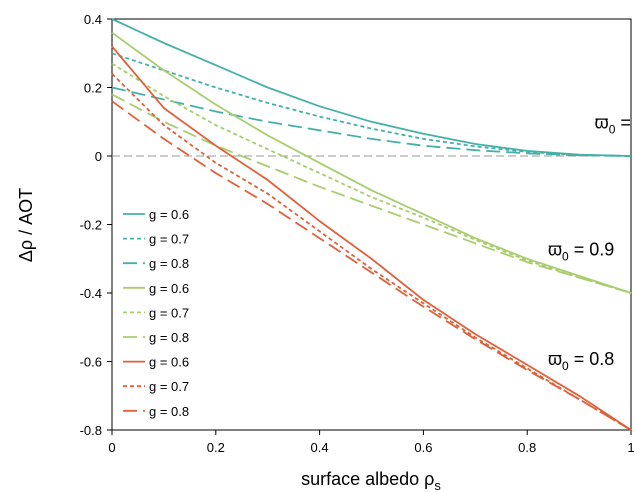 The height and width of the screenshot is (492, 635). I want to click on y-tick-label: 0, so click(98, 156).